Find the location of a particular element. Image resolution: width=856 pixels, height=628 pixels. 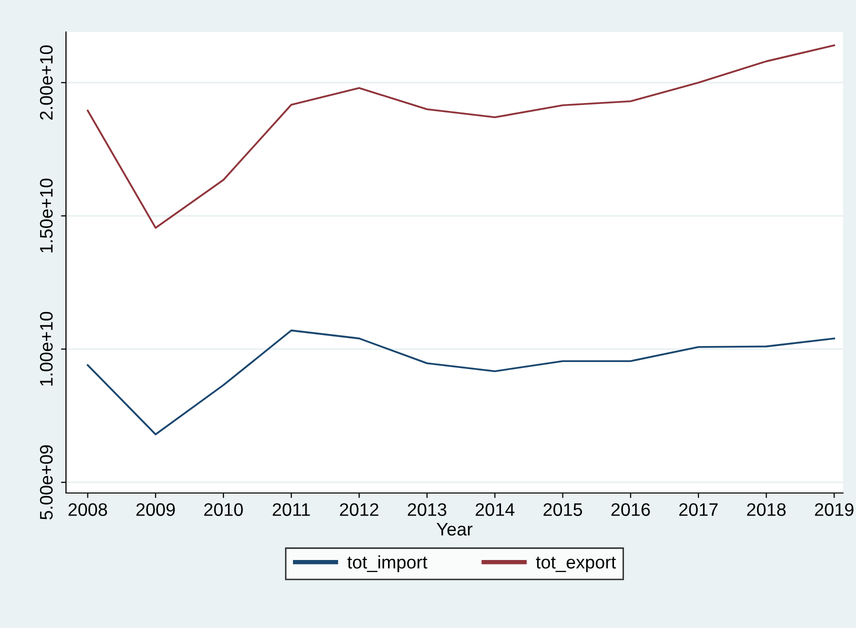

x-axis-title: Year is located at coordinates (454, 529).